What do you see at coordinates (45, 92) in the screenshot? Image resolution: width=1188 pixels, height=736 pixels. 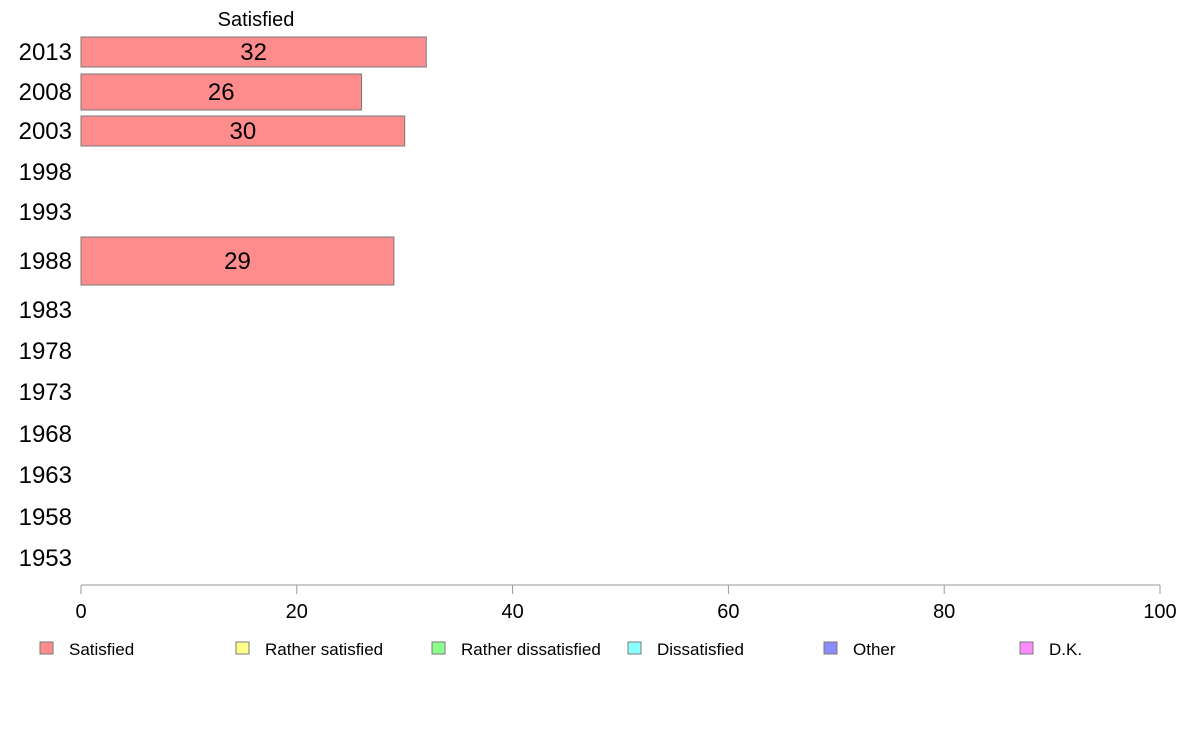 I see `y-tick-label: 2008` at bounding box center [45, 92].